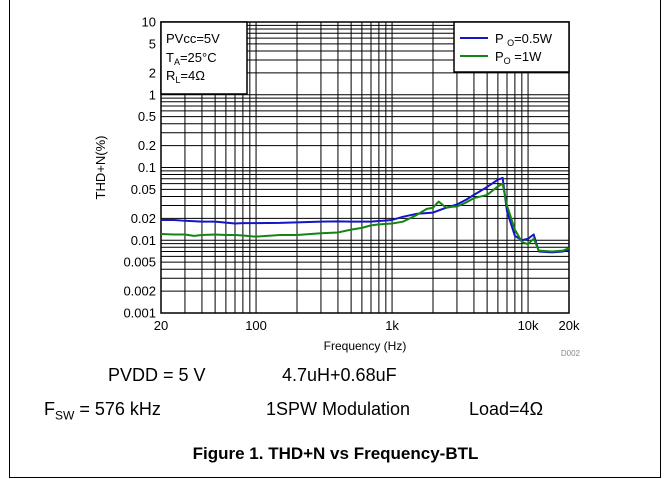 This screenshot has height=479, width=671. What do you see at coordinates (524, 39) in the screenshot?
I see `legend-label-1: P O=0.5W` at bounding box center [524, 39].